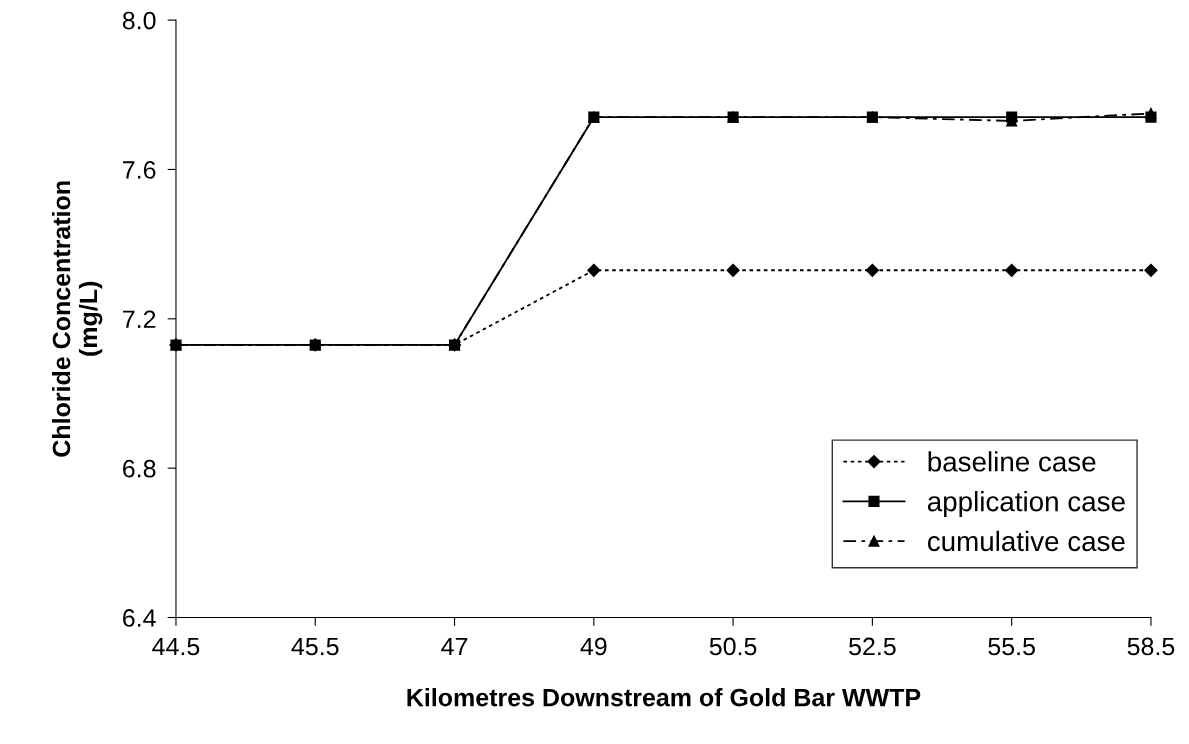  I want to click on legend-label: baseline case, so click(1012, 461).